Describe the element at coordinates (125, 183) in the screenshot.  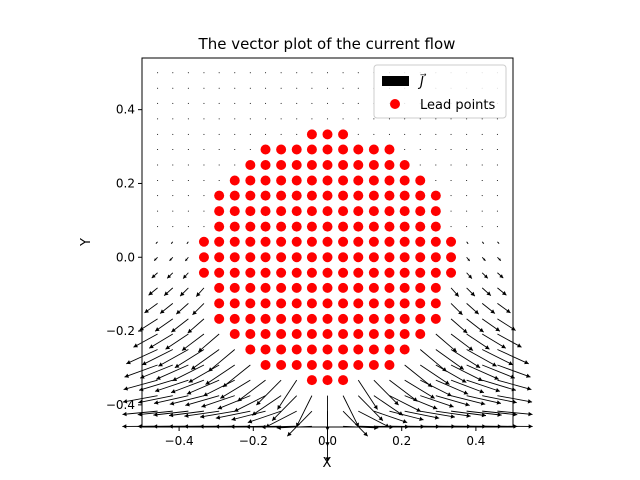
I see `y-tick-label: 0.2` at that location.